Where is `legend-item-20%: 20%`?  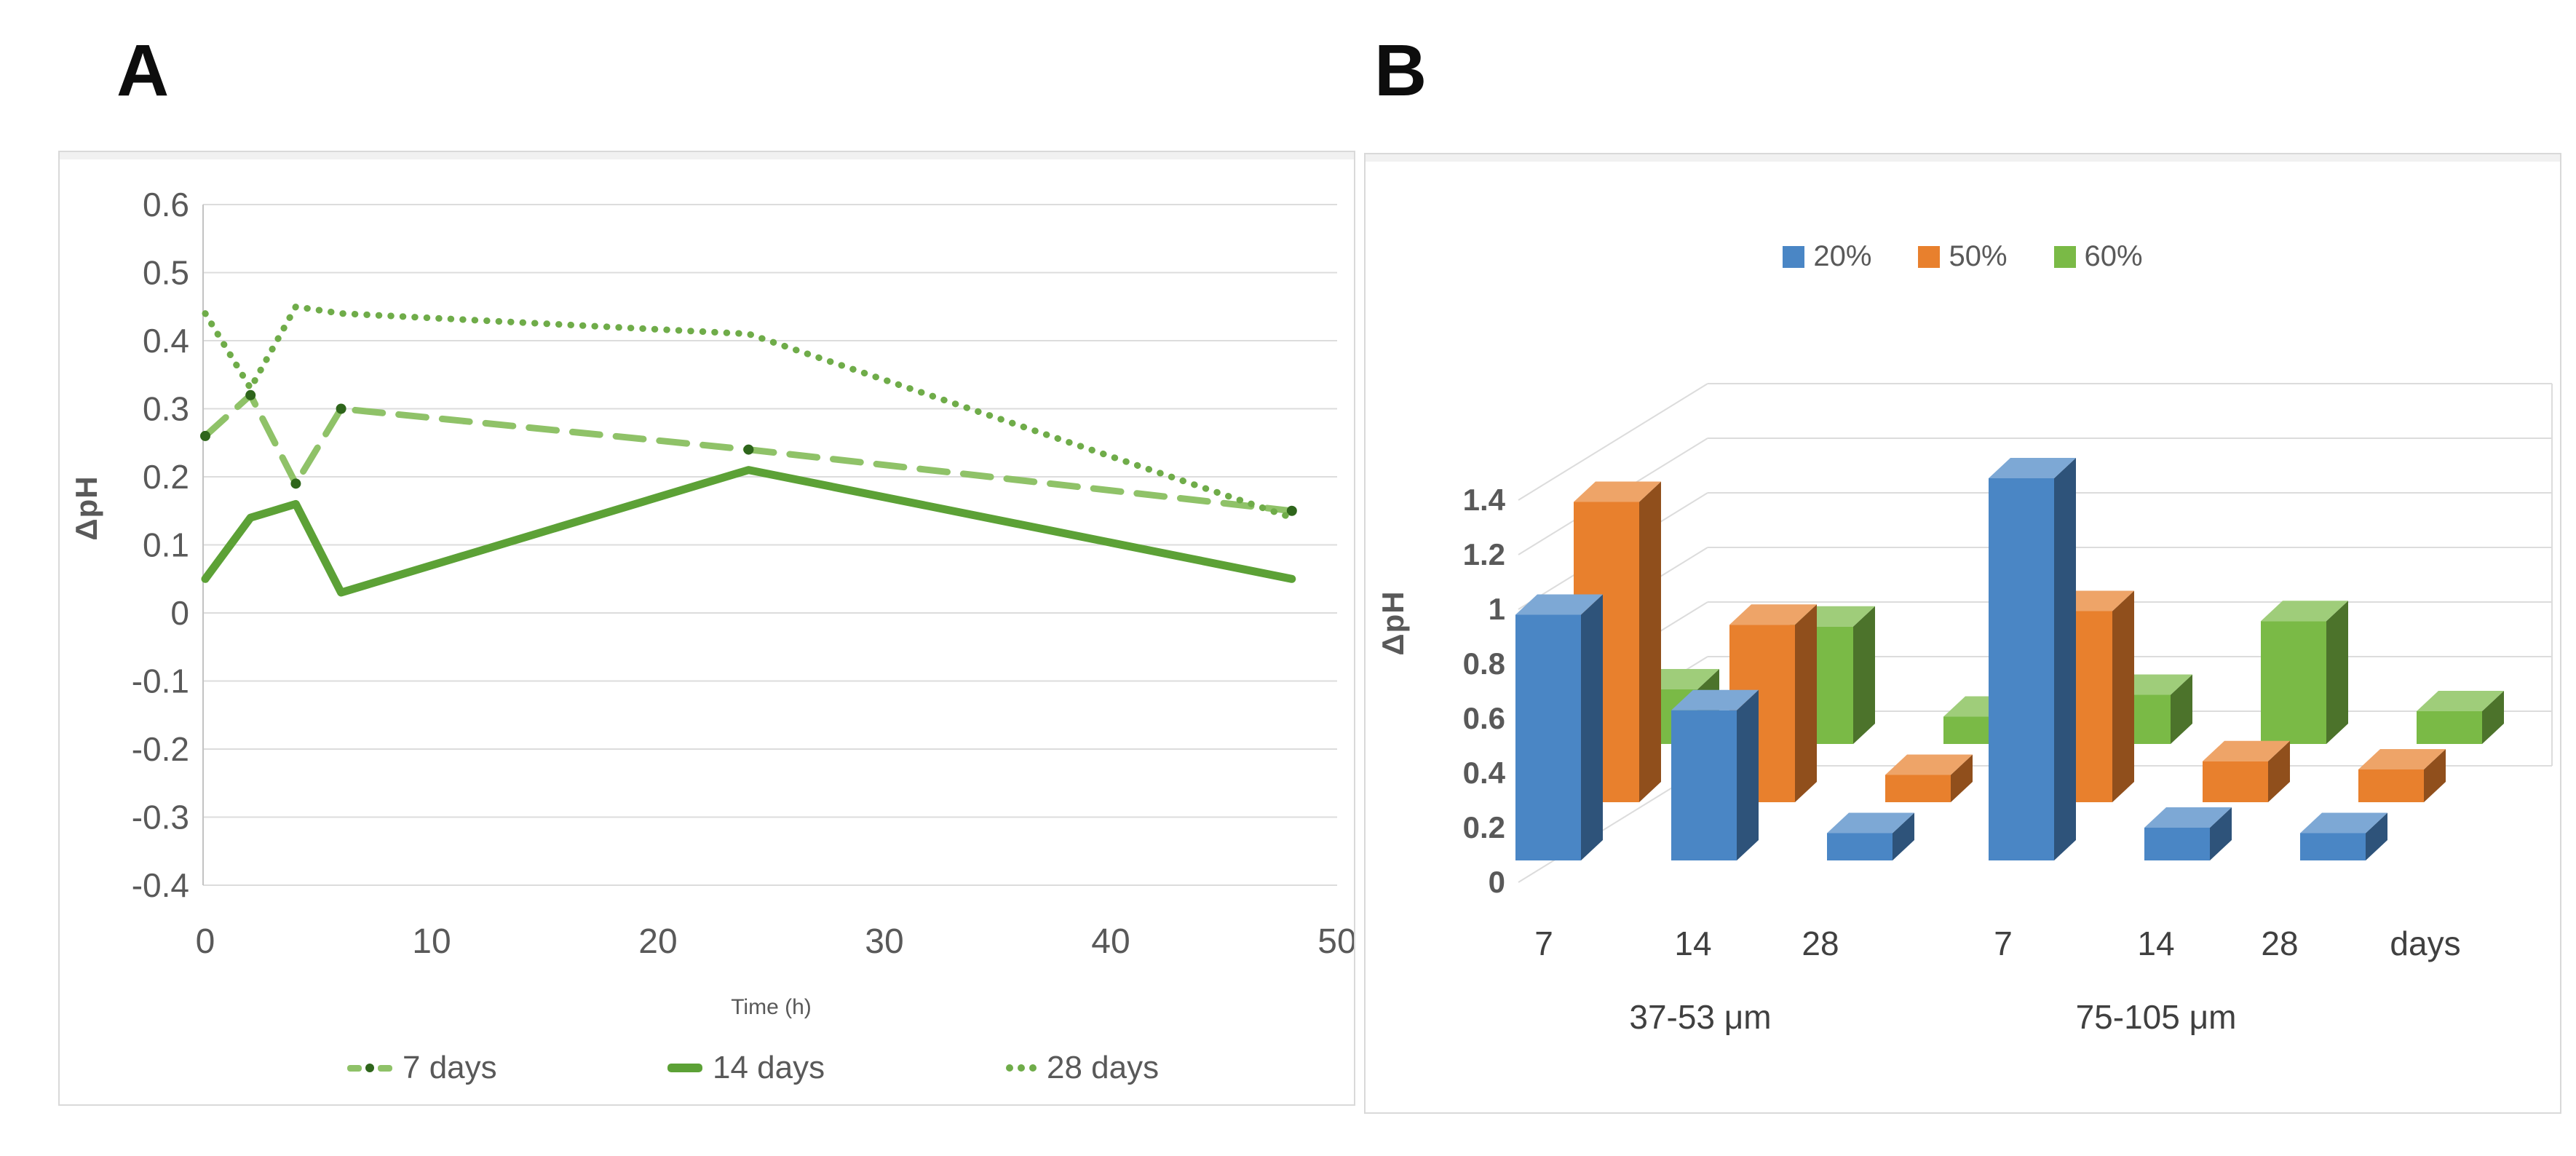
legend-item-20%: 20% is located at coordinates (1827, 256).